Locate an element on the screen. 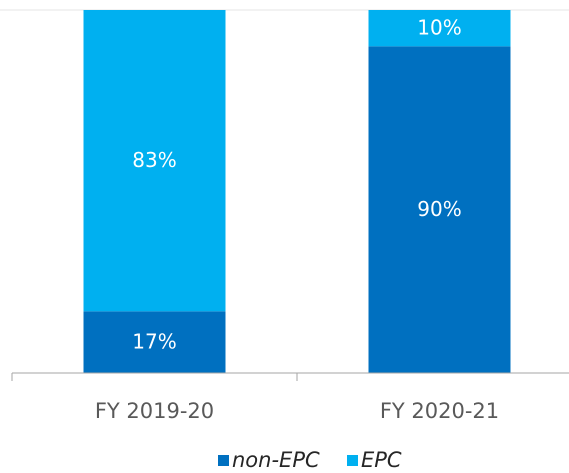  data-label: 17% is located at coordinates (154, 342).